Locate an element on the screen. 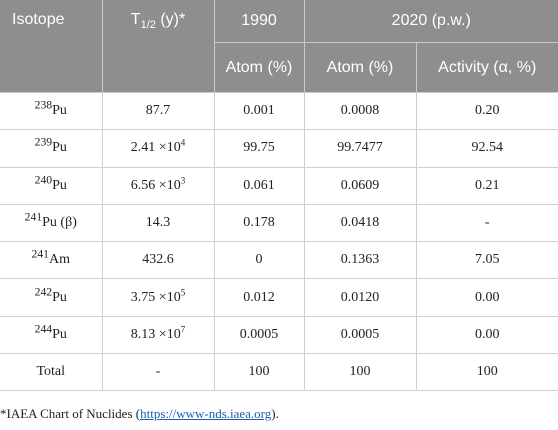 This screenshot has width=558, height=430. table-row: 240Pu 6.56 ×103 0.061 0.0609 0.21 is located at coordinates (279, 186).